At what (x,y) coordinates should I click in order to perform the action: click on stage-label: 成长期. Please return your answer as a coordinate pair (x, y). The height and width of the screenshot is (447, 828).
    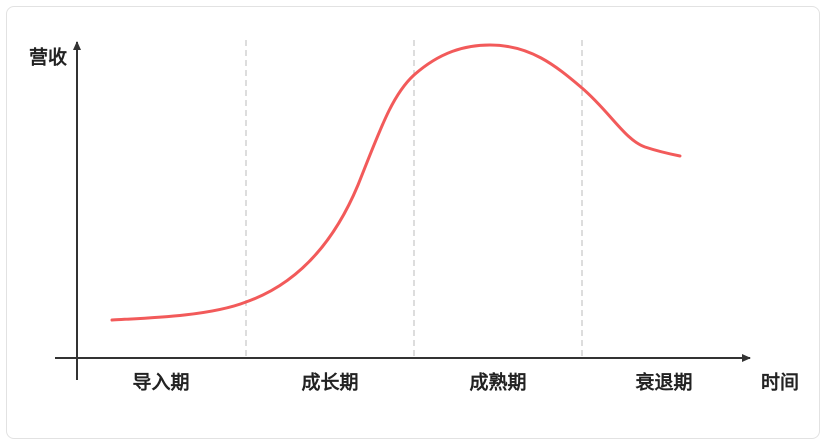
    Looking at the image, I should click on (329, 382).